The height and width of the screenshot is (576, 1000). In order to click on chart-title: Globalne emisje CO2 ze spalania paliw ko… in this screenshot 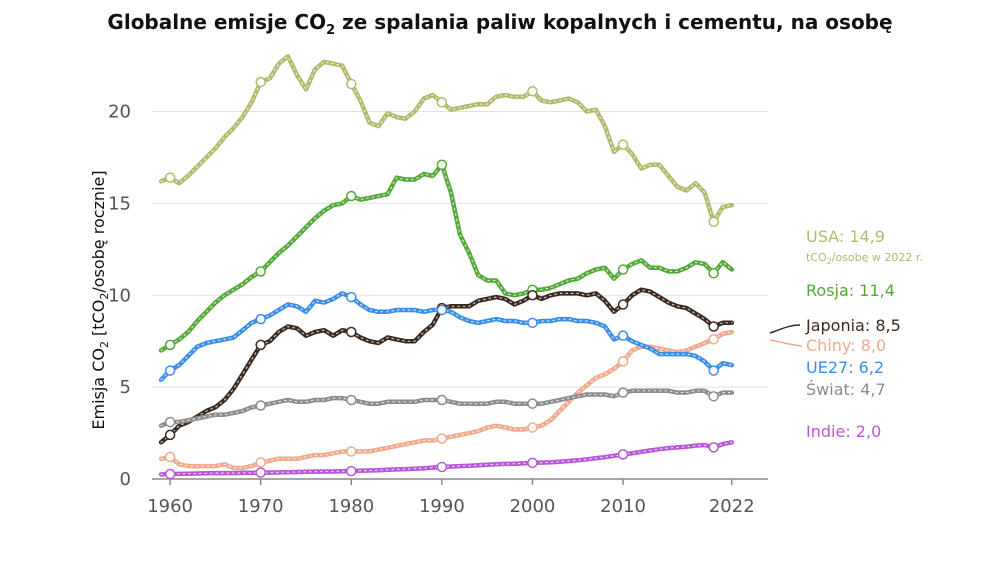, I will do `click(500, 24)`.